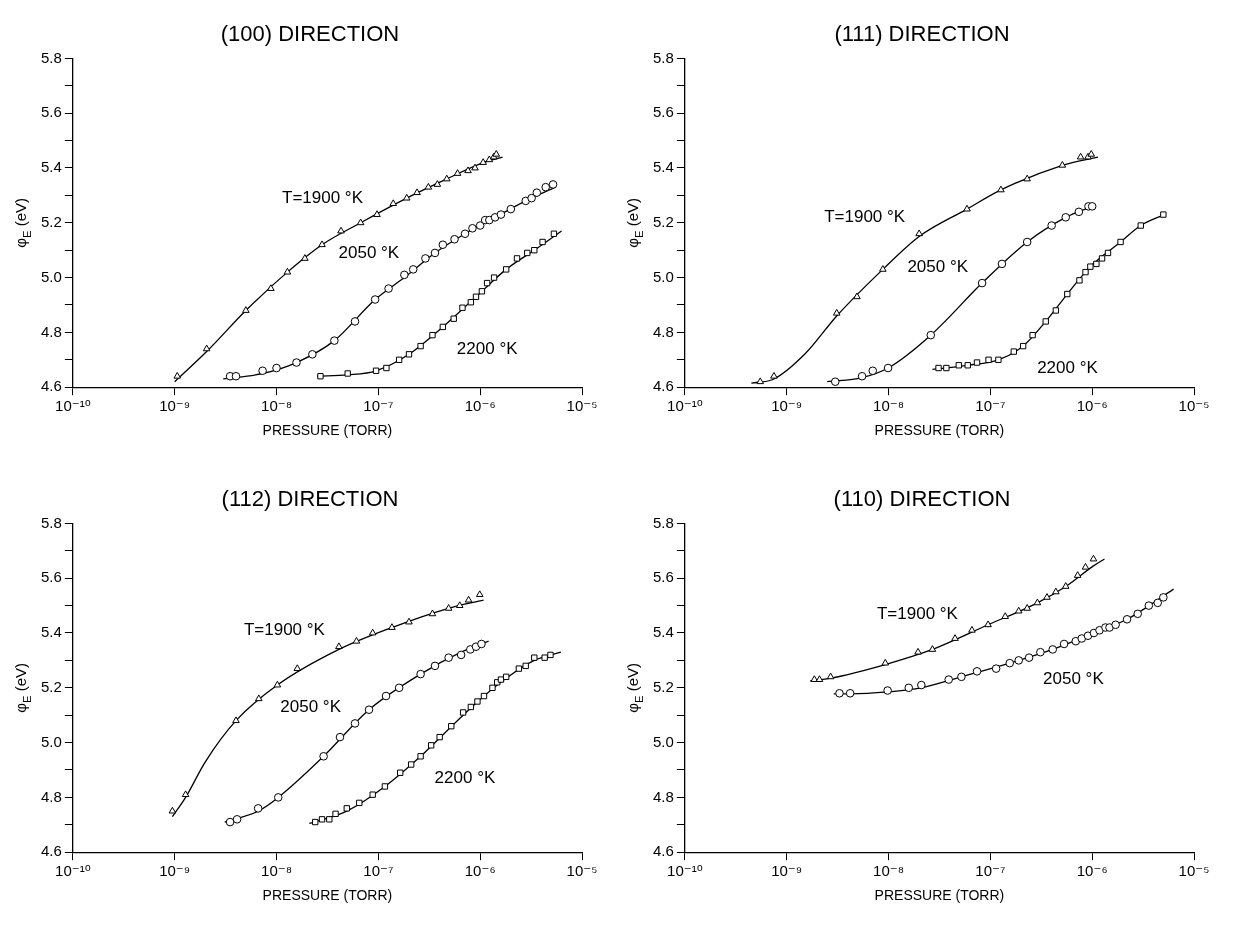 This screenshot has width=1241, height=947. What do you see at coordinates (922, 499) in the screenshot?
I see `chart-title: (110) DIRECTION` at bounding box center [922, 499].